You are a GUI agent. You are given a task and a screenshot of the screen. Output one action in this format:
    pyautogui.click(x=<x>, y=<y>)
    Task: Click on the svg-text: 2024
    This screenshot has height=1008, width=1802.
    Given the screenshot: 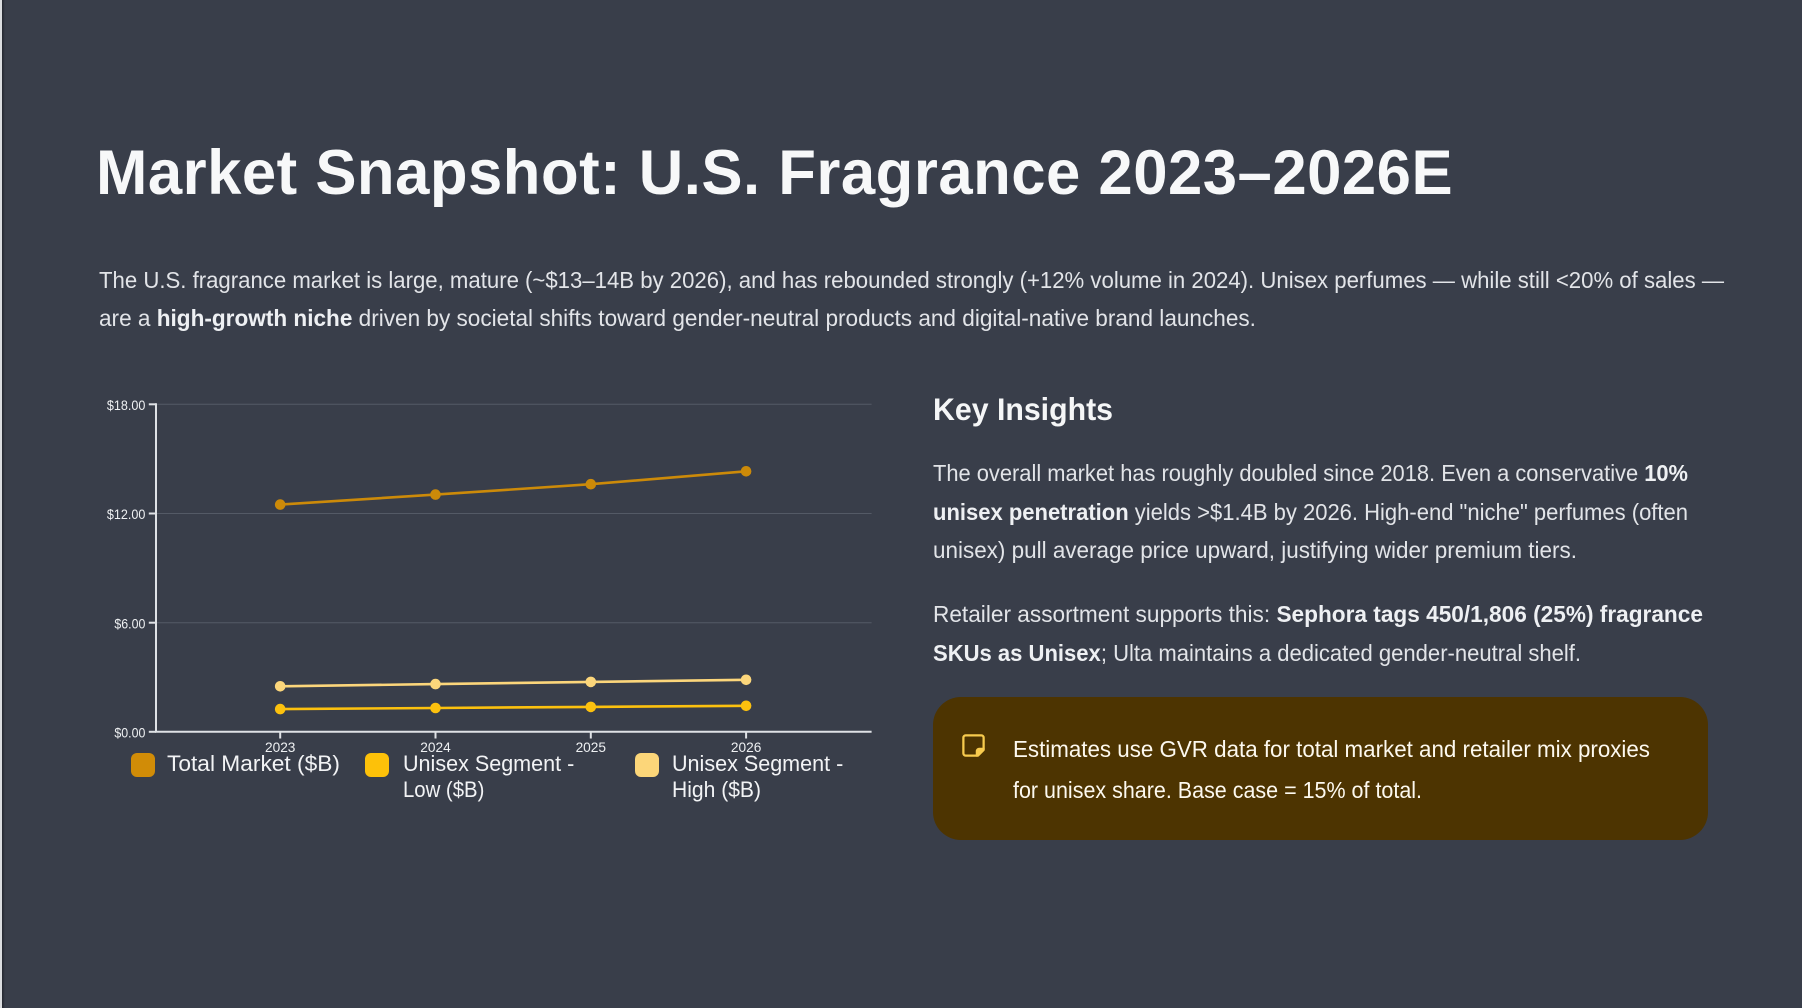 What is the action you would take?
    pyautogui.click(x=435, y=747)
    